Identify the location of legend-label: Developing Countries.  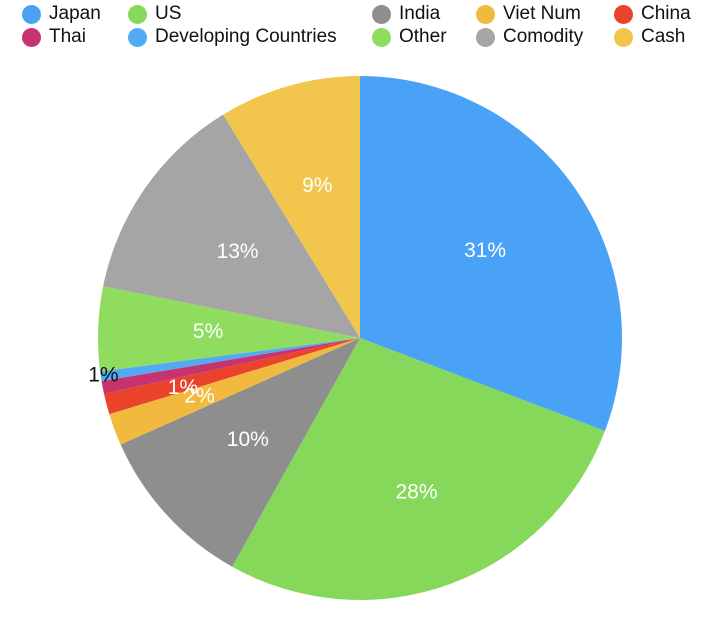
(246, 36).